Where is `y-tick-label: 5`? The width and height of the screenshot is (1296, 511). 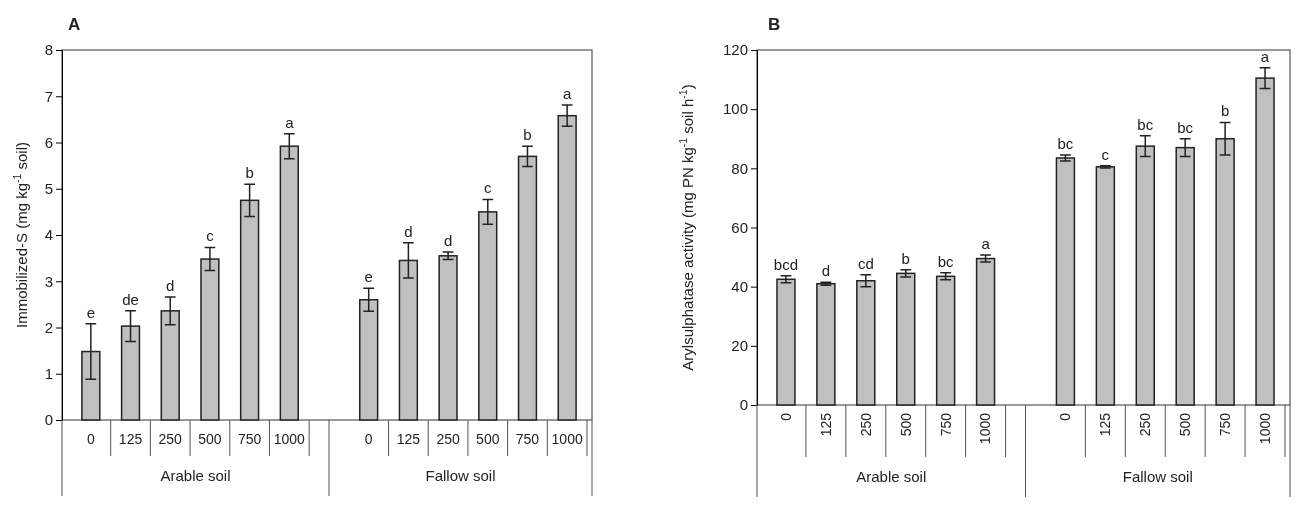
y-tick-label: 5 is located at coordinates (48, 189).